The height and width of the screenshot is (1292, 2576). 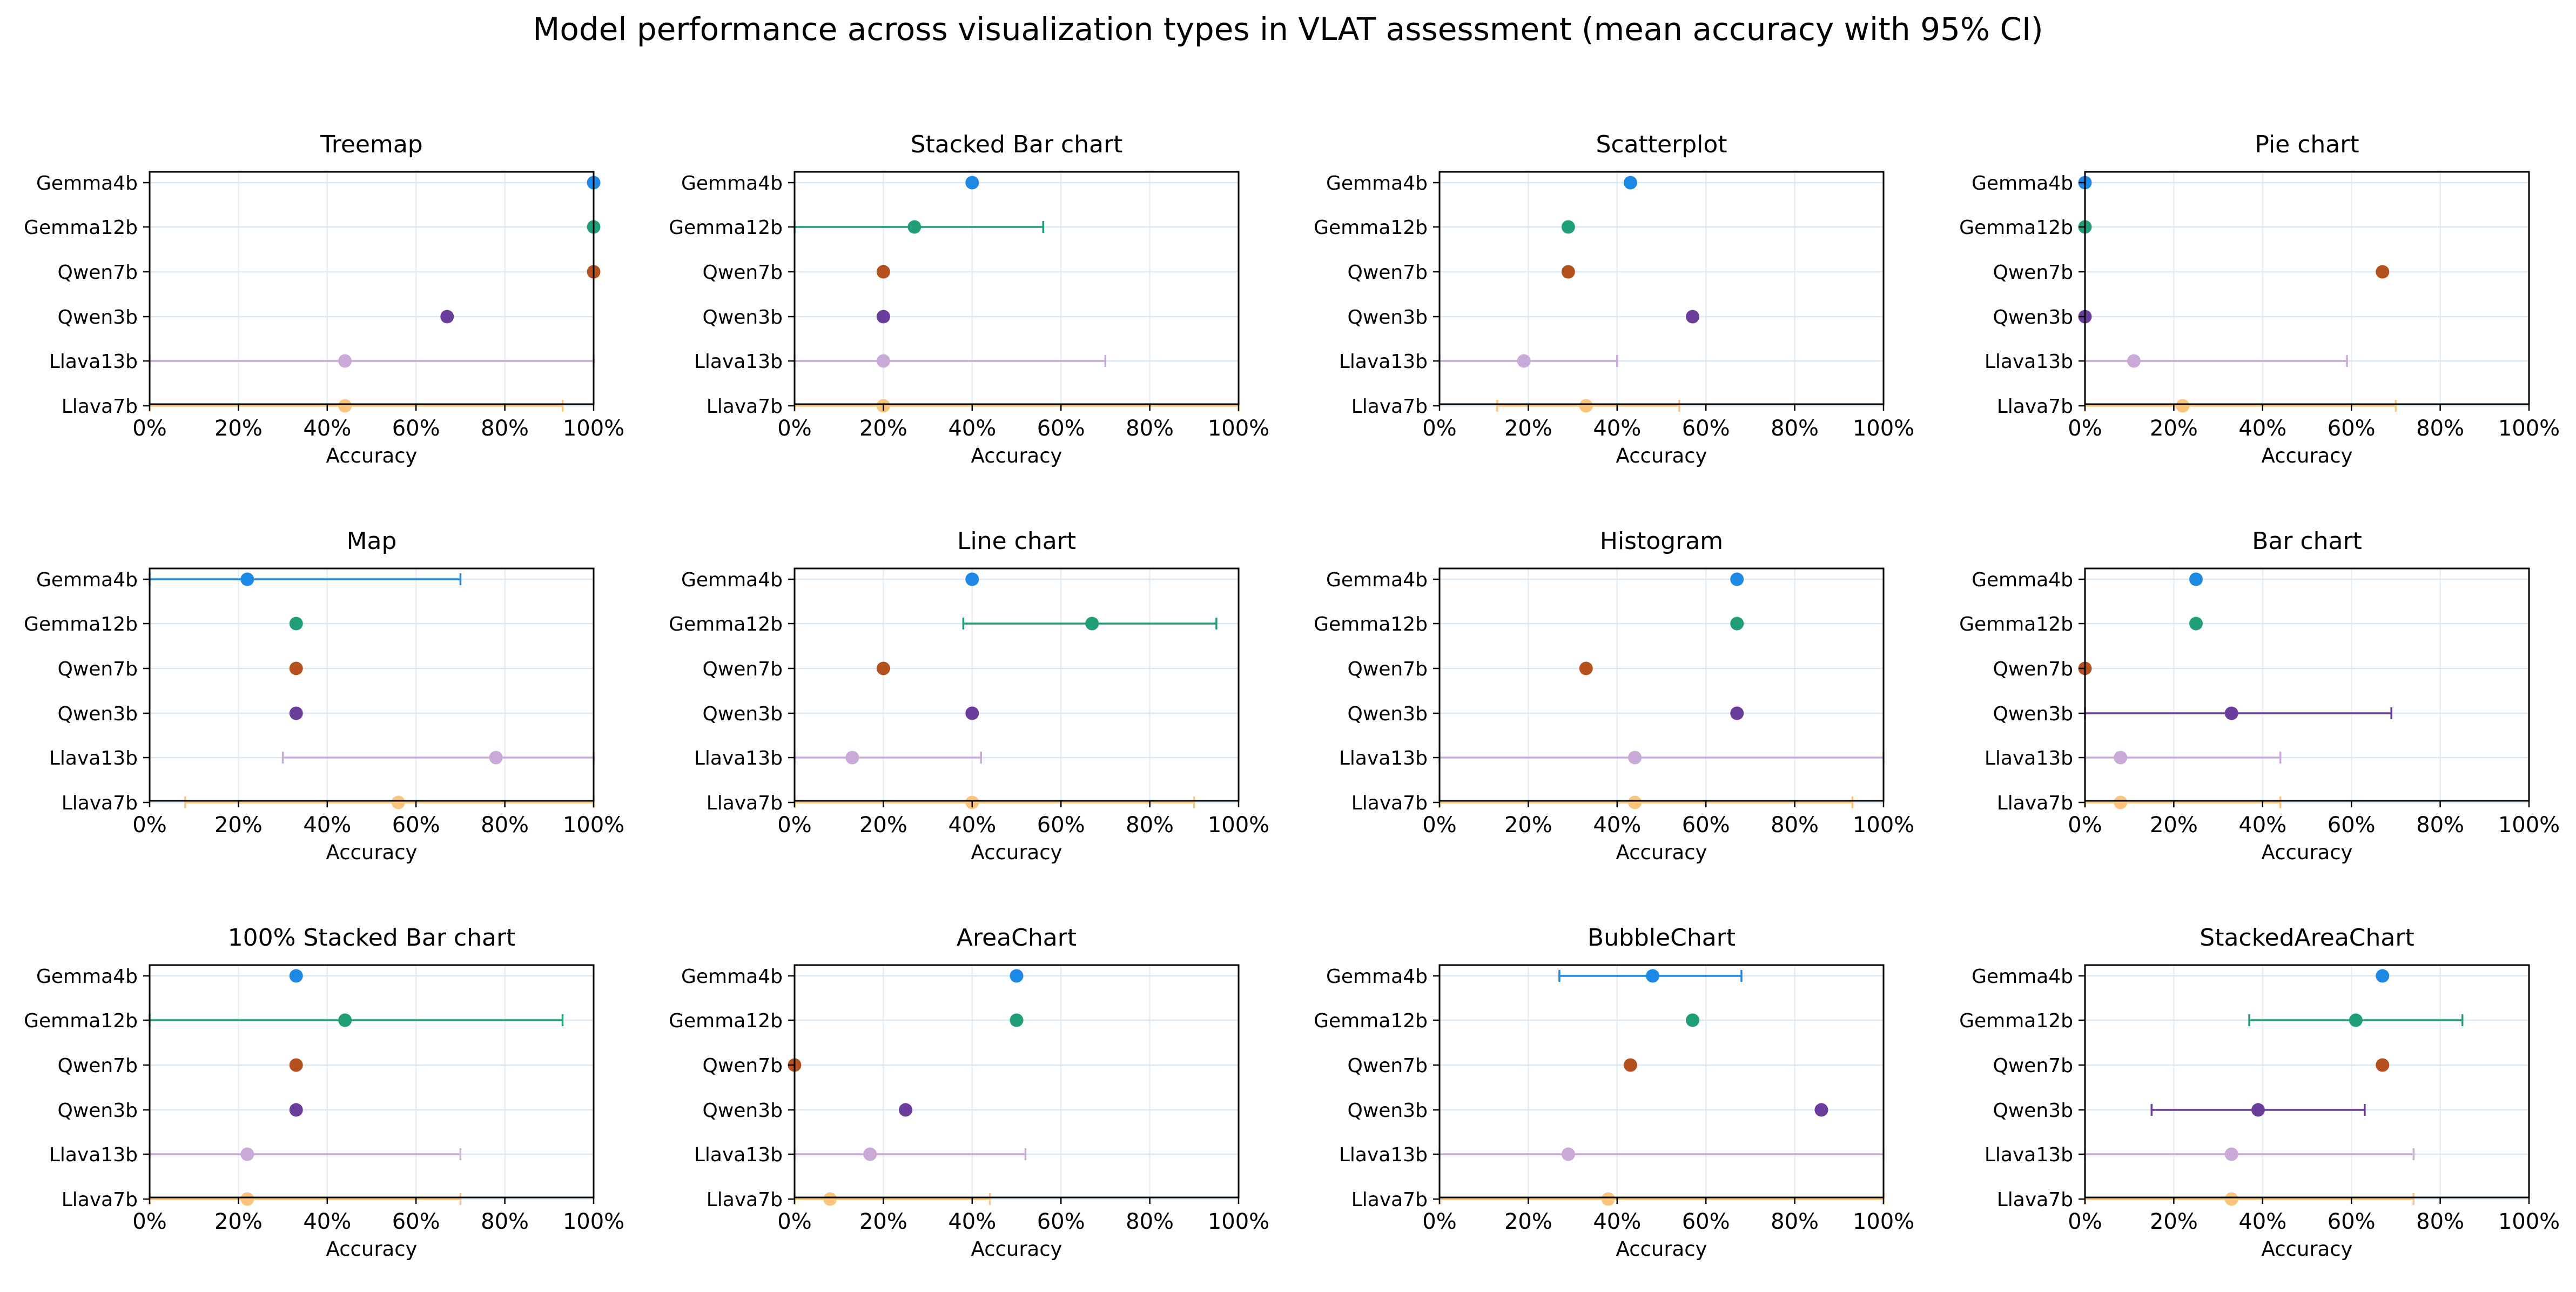 I want to click on subplot-title: Stacked Bar chart, so click(x=1017, y=144).